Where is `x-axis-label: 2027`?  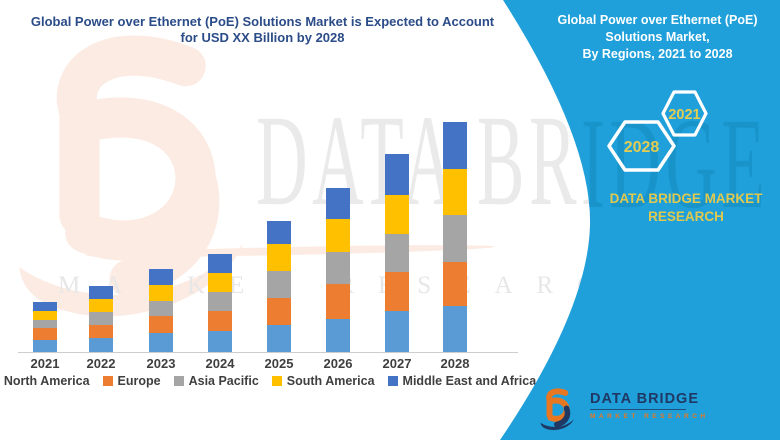 x-axis-label: 2027 is located at coordinates (397, 363).